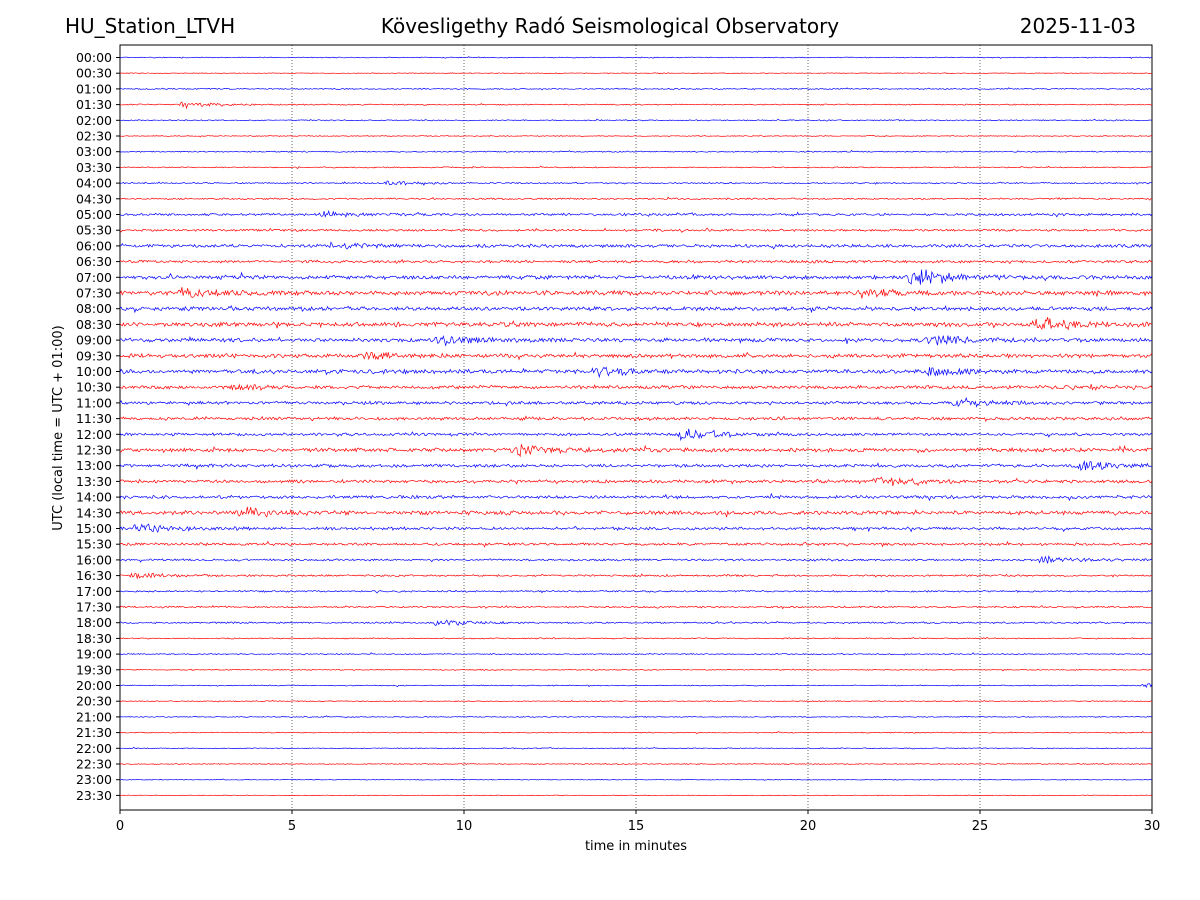  What do you see at coordinates (94, 198) in the screenshot?
I see `y-tick-label: 04:30` at bounding box center [94, 198].